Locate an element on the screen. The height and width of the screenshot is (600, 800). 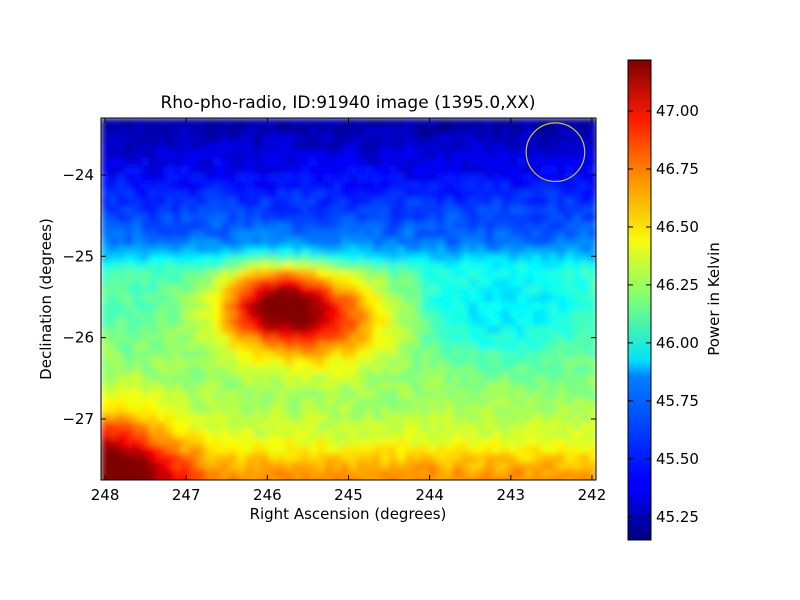
colorbar-tick-label: 46.25 is located at coordinates (677, 285).